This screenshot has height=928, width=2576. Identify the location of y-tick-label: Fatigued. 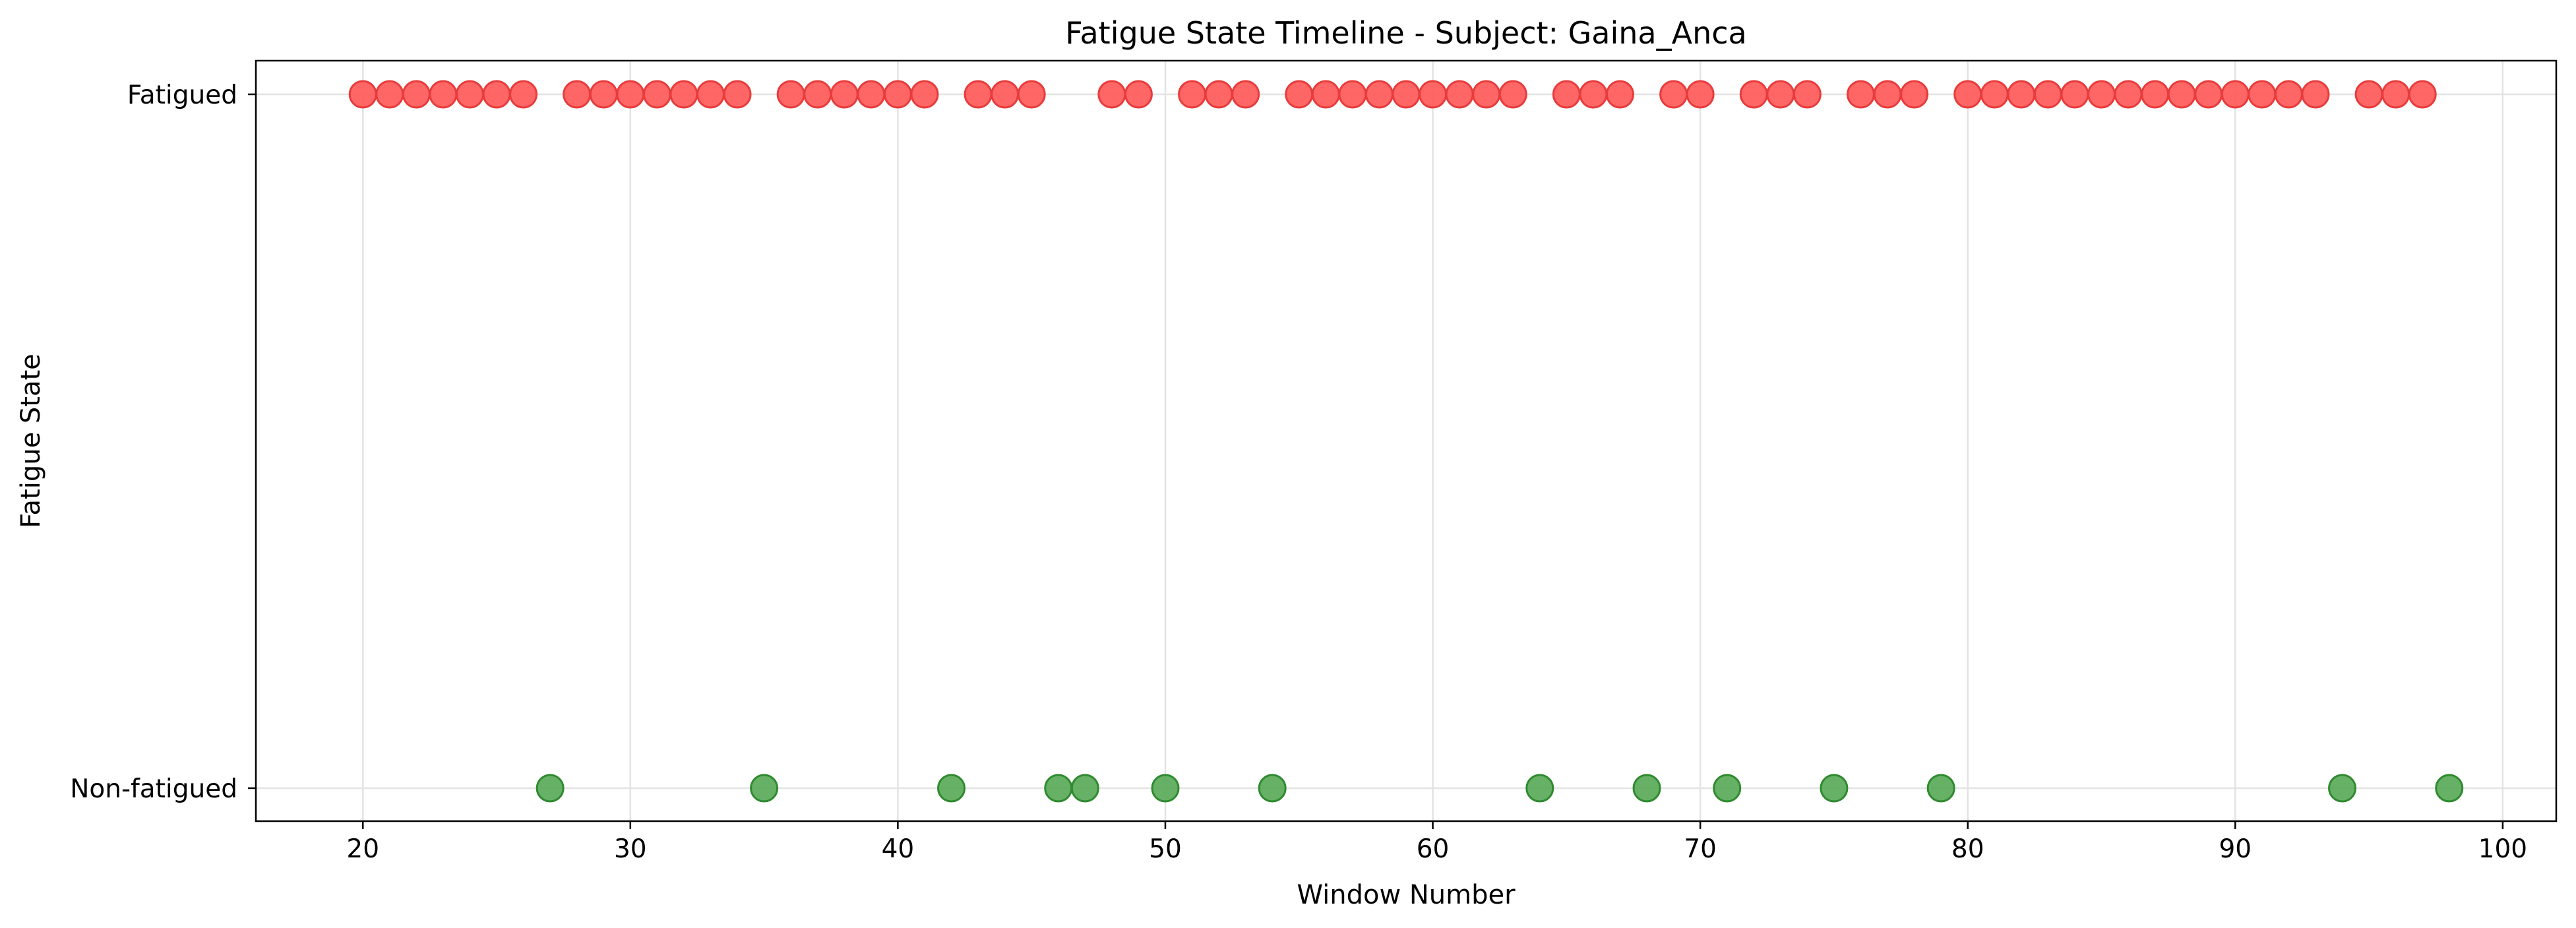
(182, 95).